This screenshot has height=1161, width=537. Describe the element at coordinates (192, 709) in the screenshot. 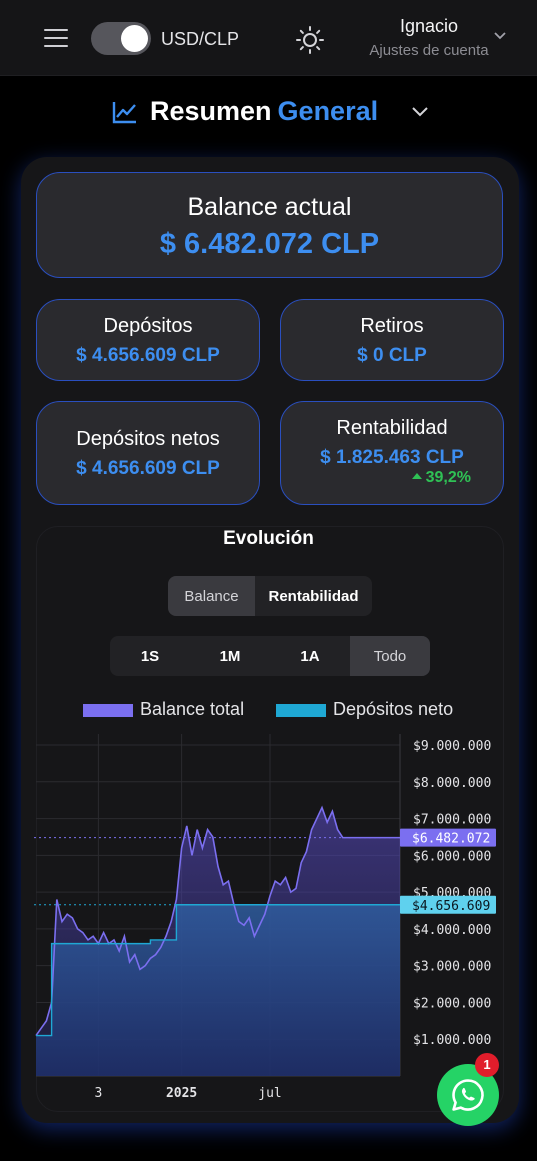

I see `legend-label-balance: Balance total` at that location.